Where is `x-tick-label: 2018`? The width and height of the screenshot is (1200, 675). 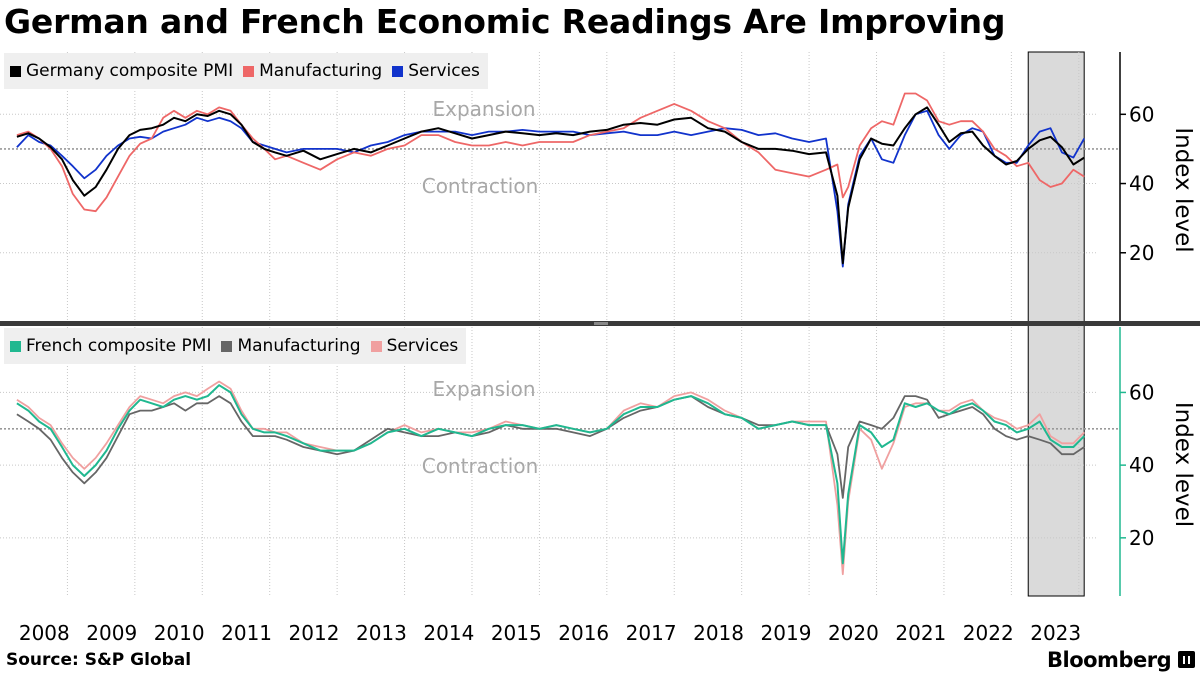
x-tick-label: 2018 is located at coordinates (718, 633).